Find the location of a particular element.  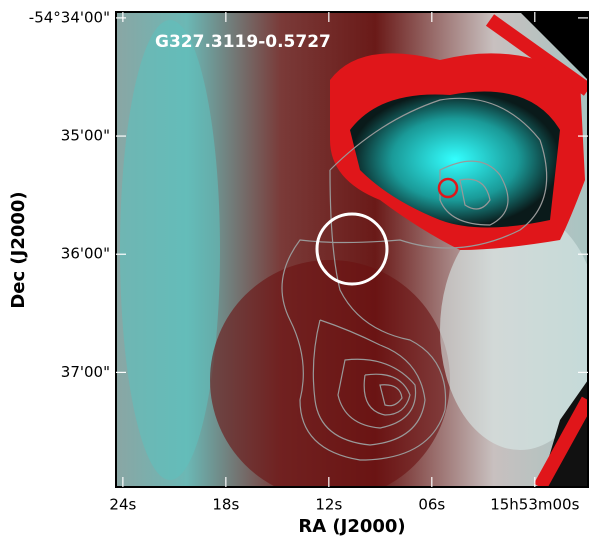

x-axis-label: RA (J2000) is located at coordinates (351, 526).